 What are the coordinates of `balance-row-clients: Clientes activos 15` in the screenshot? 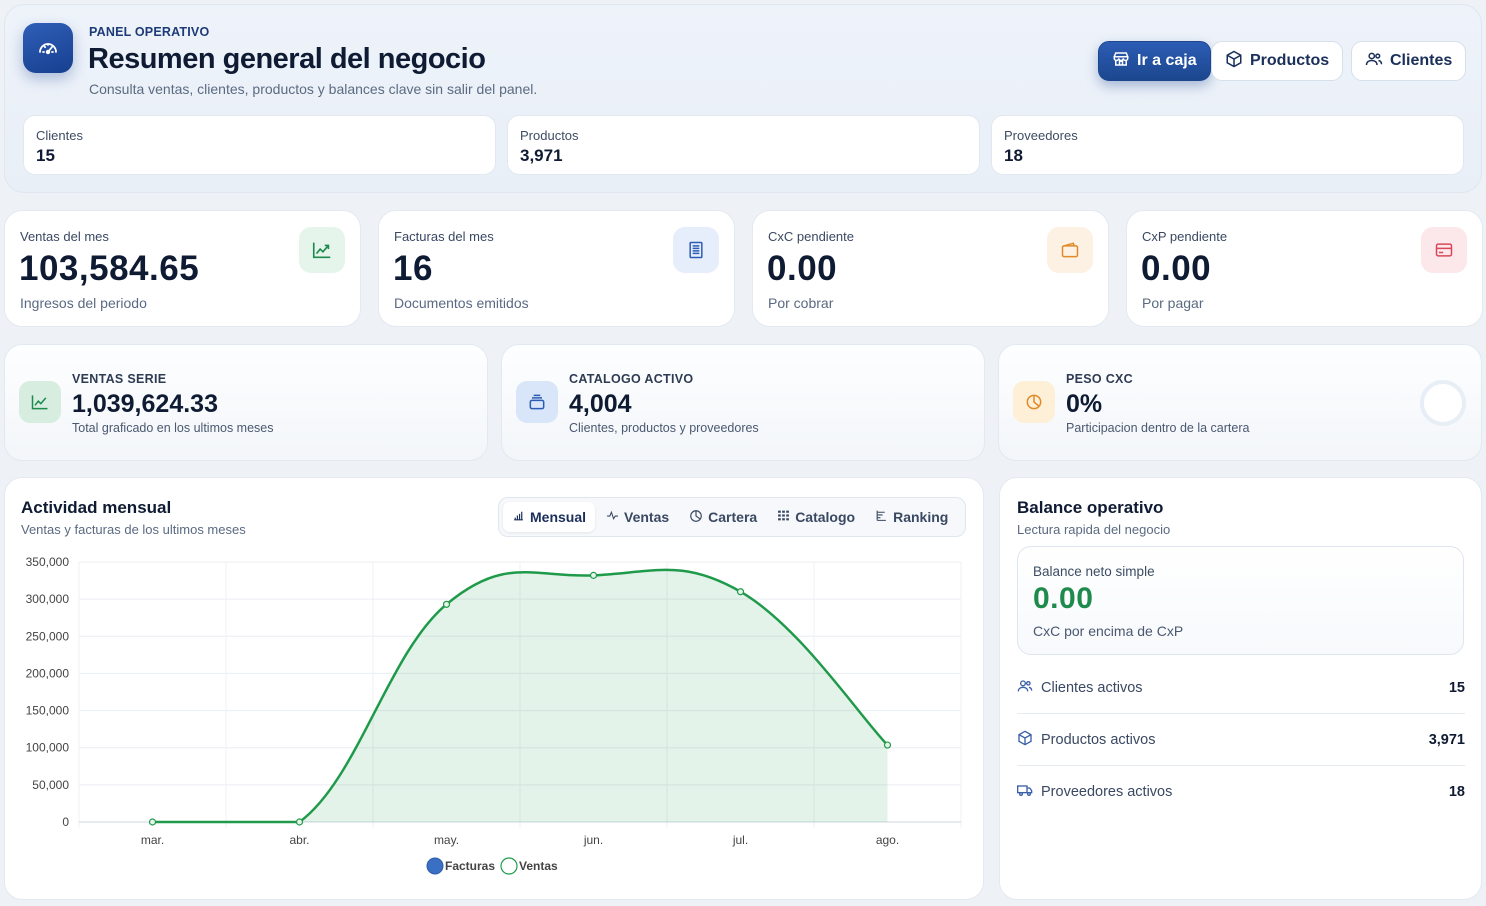 It's located at (1241, 688).